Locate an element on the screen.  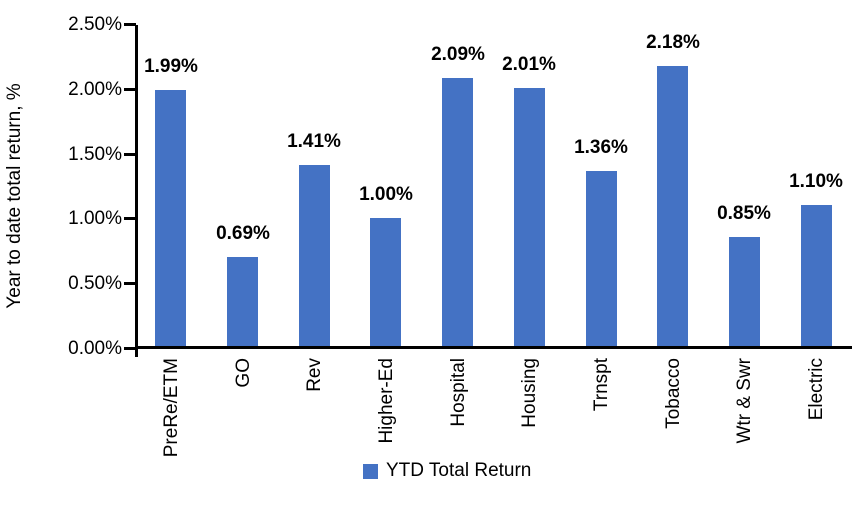
x-category-label: Housing is located at coordinates (529, 393).